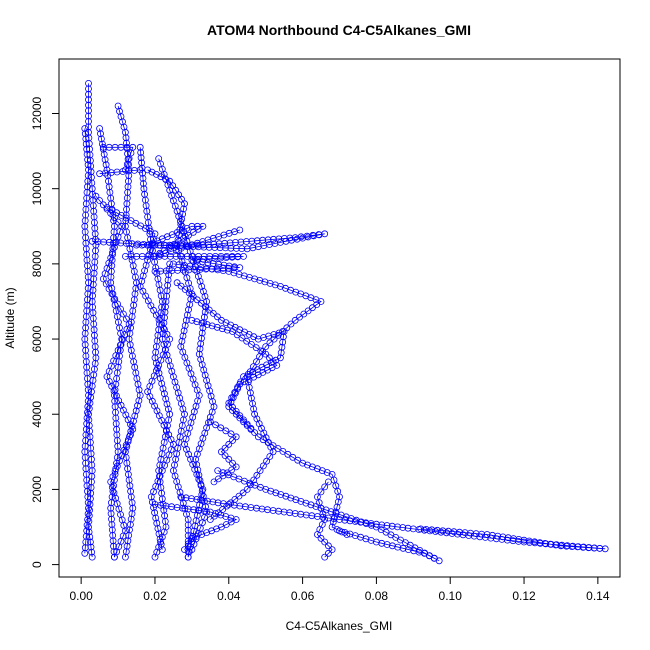 The width and height of the screenshot is (650, 650). I want to click on x-tick-label: 0.08, so click(377, 596).